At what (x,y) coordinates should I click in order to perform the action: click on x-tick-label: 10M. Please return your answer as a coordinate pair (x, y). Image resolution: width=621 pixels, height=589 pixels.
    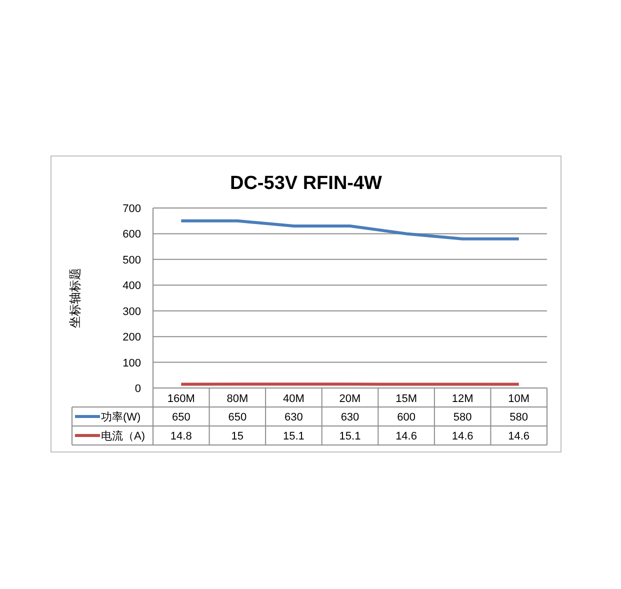
    Looking at the image, I should click on (519, 399).